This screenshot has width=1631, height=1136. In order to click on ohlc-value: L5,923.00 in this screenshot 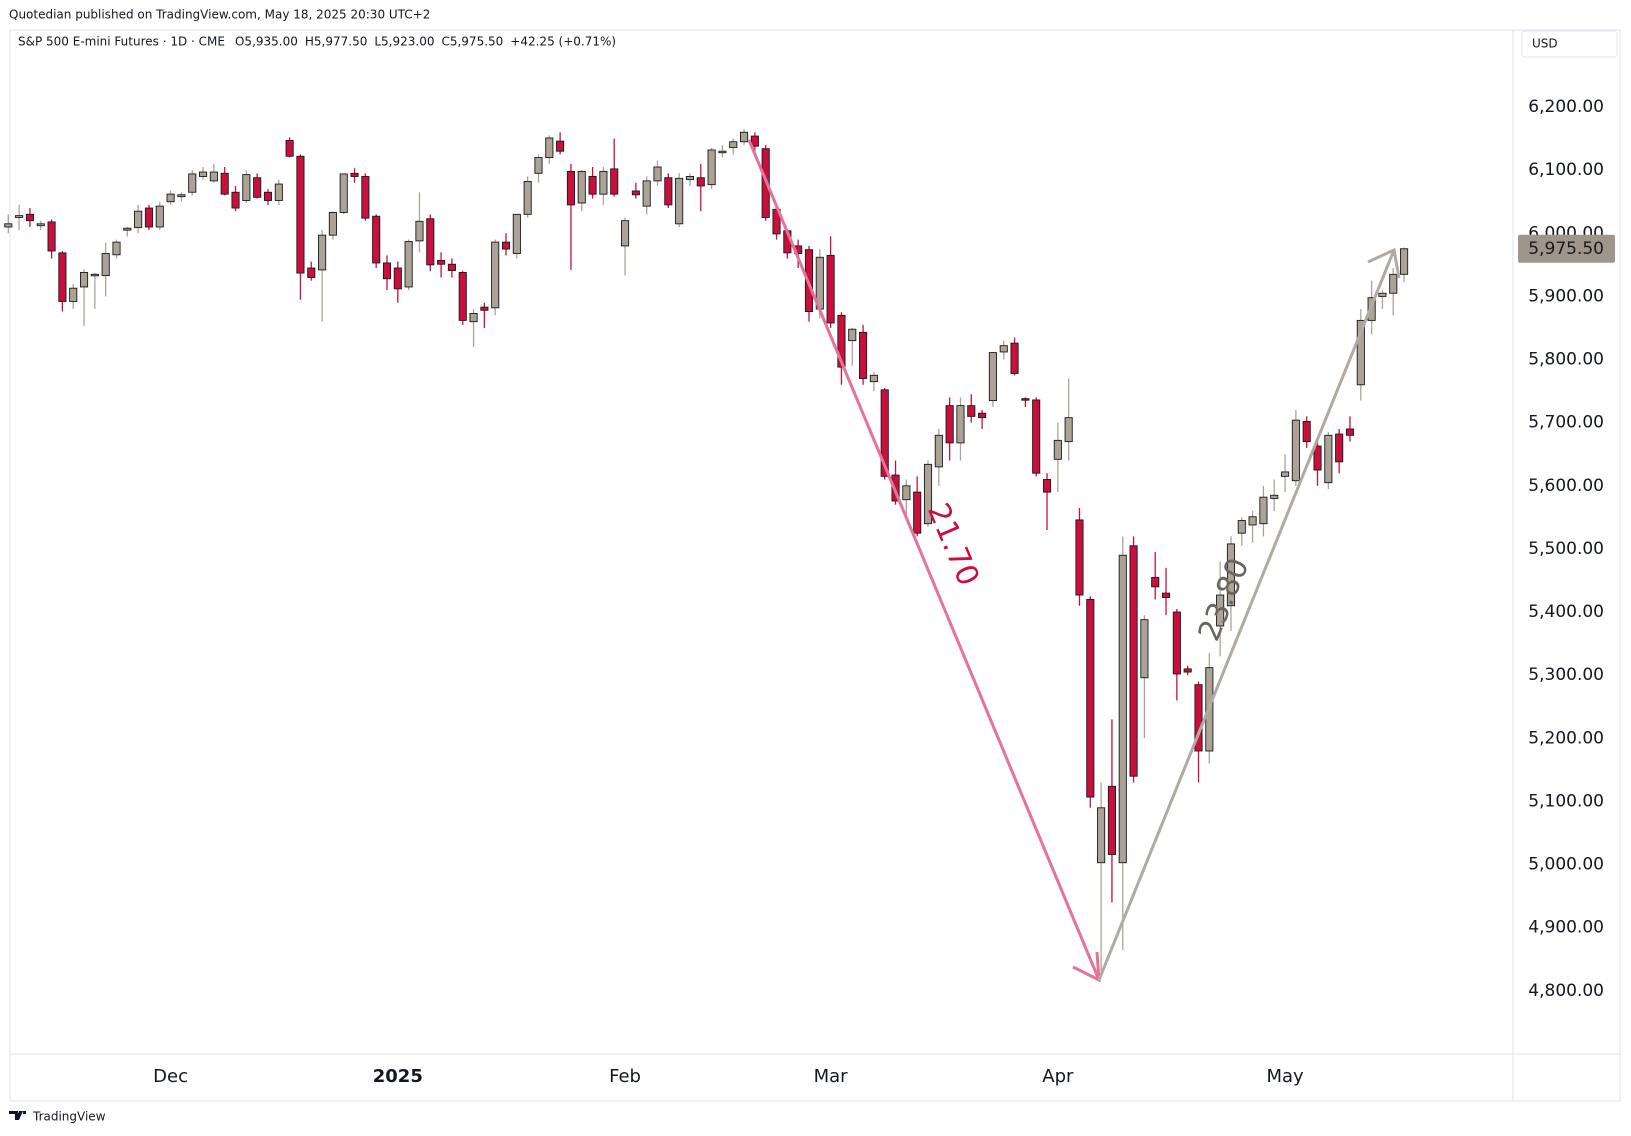, I will do `click(404, 42)`.